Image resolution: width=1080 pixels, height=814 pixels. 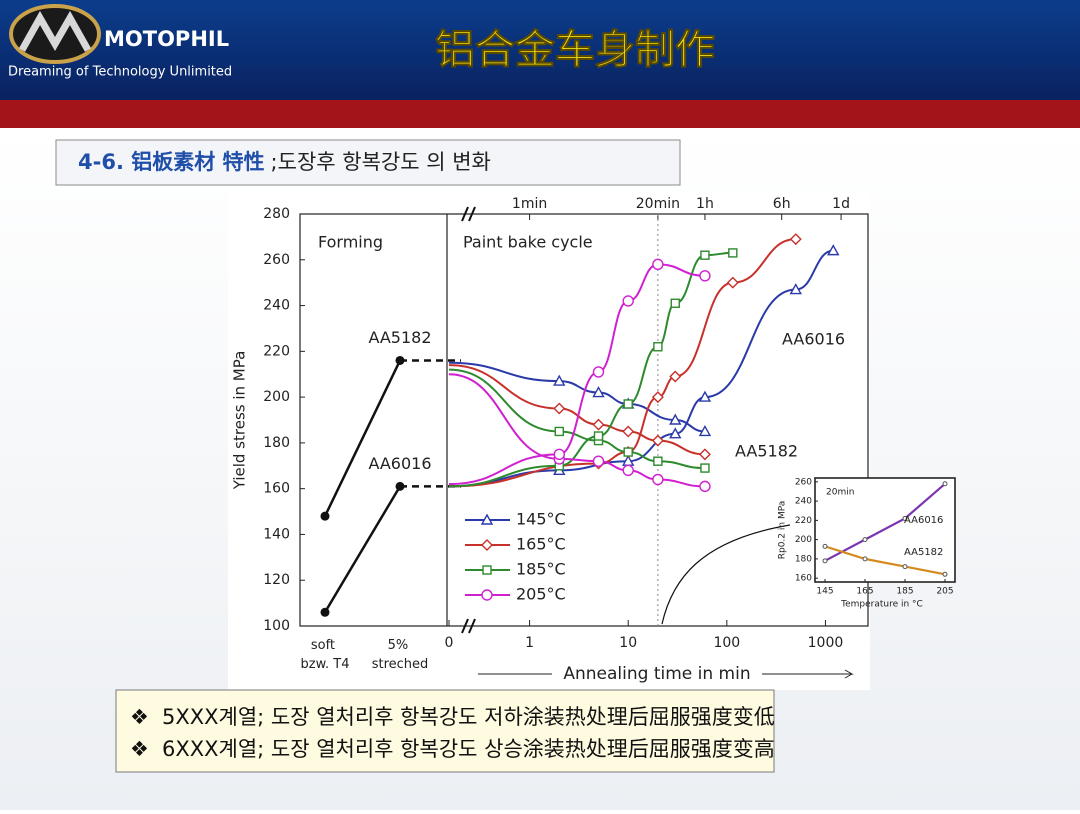 What do you see at coordinates (468, 717) in the screenshot?
I see `bullet: 5XXX계열; 도장 열처리후 항복강도 저하涂装热处理后屈服强度变低` at bounding box center [468, 717].